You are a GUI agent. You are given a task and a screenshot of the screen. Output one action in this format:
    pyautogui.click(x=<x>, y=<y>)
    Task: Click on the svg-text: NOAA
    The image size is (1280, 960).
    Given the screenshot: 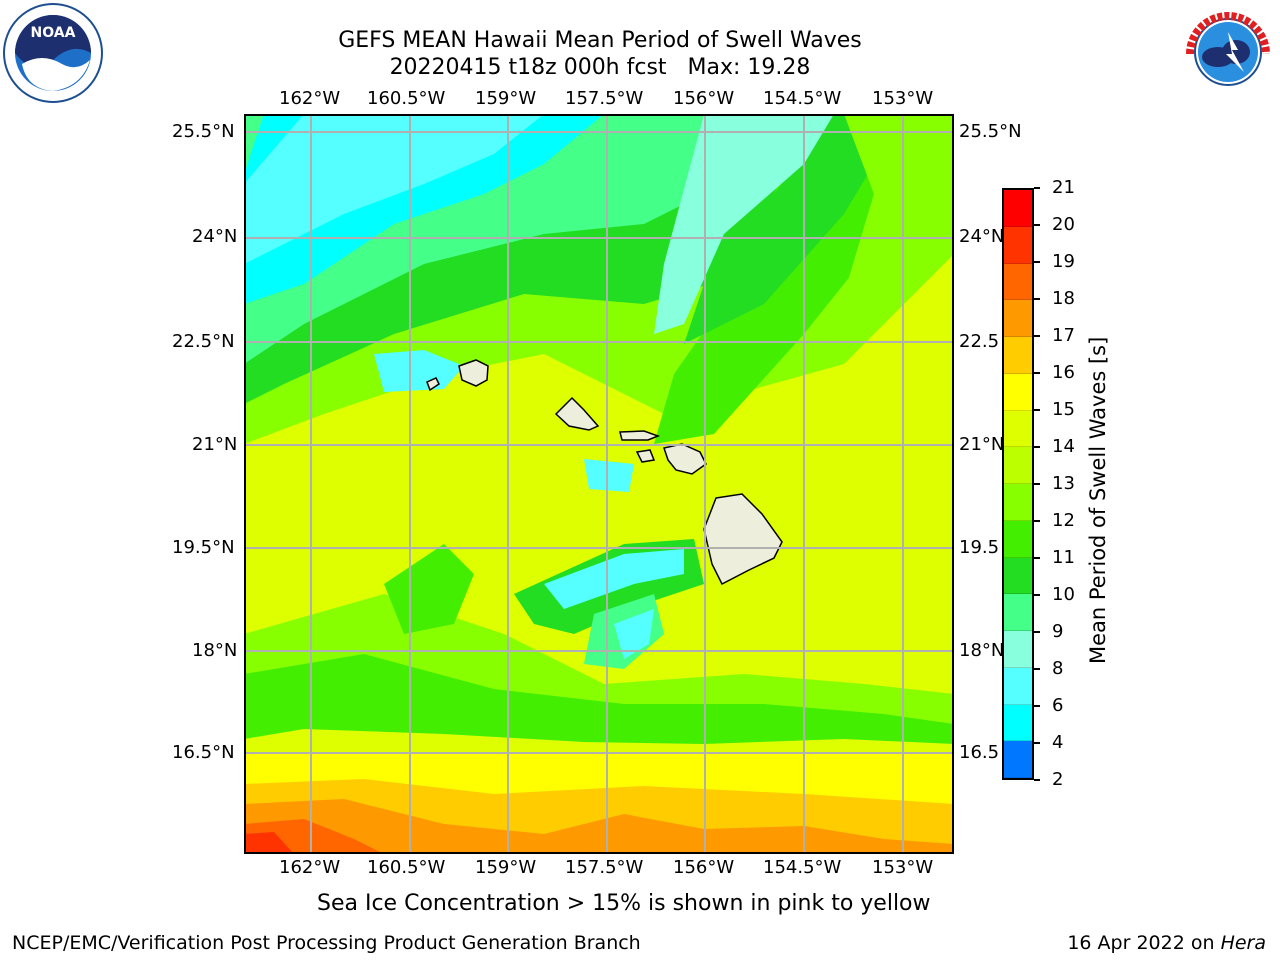 What is the action you would take?
    pyautogui.click(x=53, y=33)
    